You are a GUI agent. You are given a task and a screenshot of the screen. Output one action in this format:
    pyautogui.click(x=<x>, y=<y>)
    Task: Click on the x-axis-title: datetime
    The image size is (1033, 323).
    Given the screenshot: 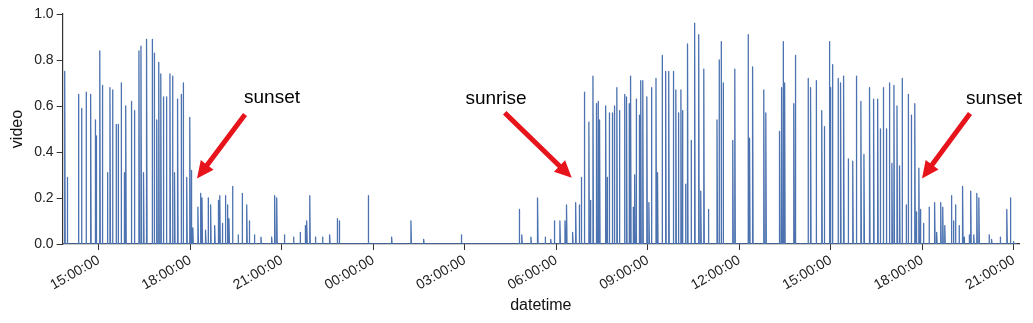 What is the action you would take?
    pyautogui.click(x=541, y=304)
    